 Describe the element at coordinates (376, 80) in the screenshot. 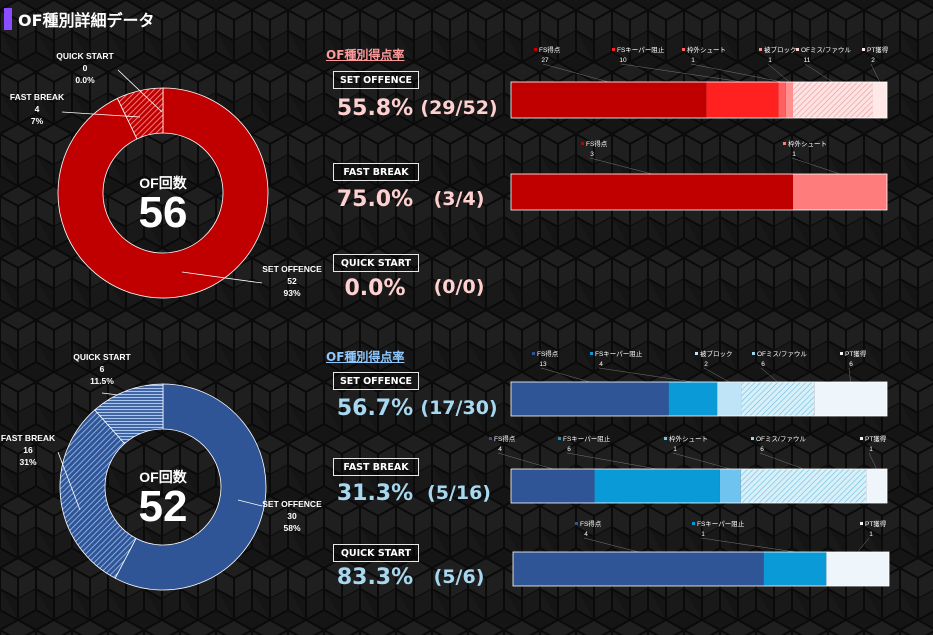

I see `red-row-label-set-offence: SET OFFENCE` at that location.